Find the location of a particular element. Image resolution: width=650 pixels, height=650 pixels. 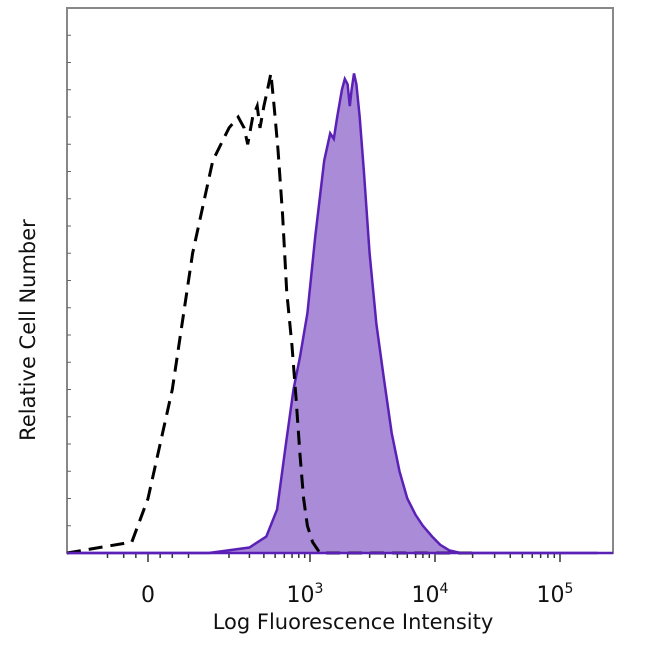

x-axis-title: Log Fluorescence Intensity is located at coordinates (353, 622).